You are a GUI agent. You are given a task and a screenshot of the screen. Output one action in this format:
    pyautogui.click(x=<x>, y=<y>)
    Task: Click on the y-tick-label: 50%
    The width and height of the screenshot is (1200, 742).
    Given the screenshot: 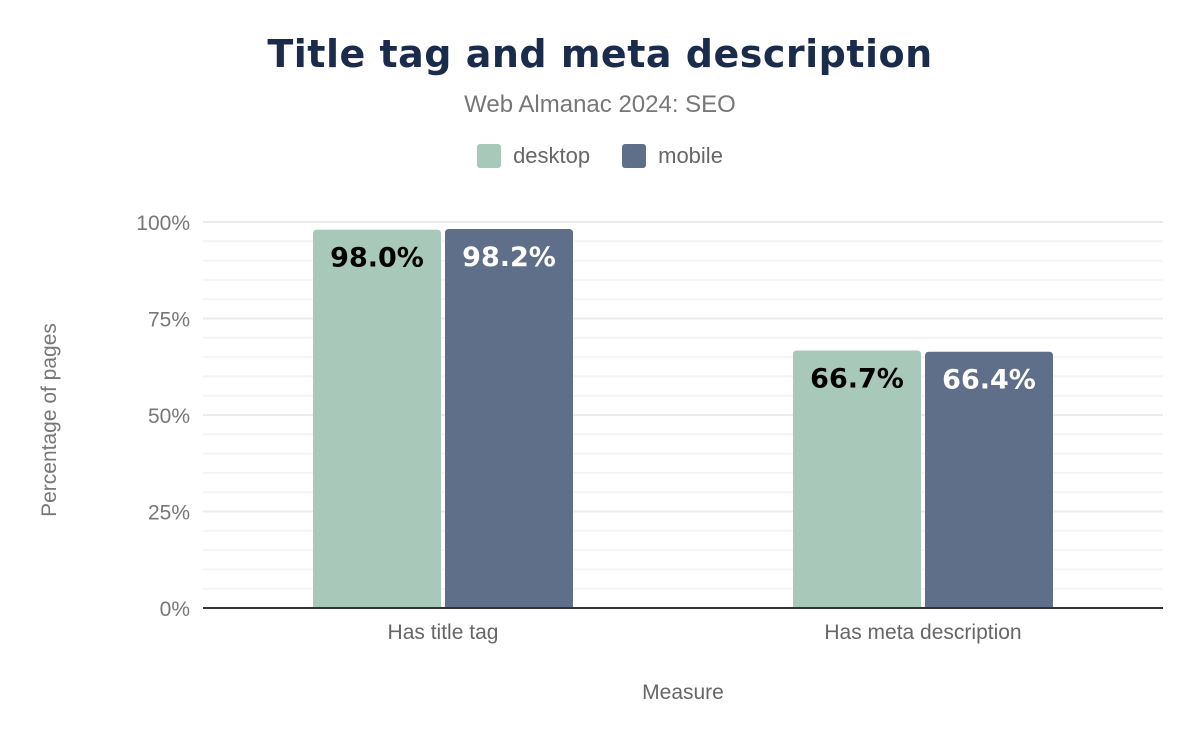 What is the action you would take?
    pyautogui.click(x=169, y=416)
    